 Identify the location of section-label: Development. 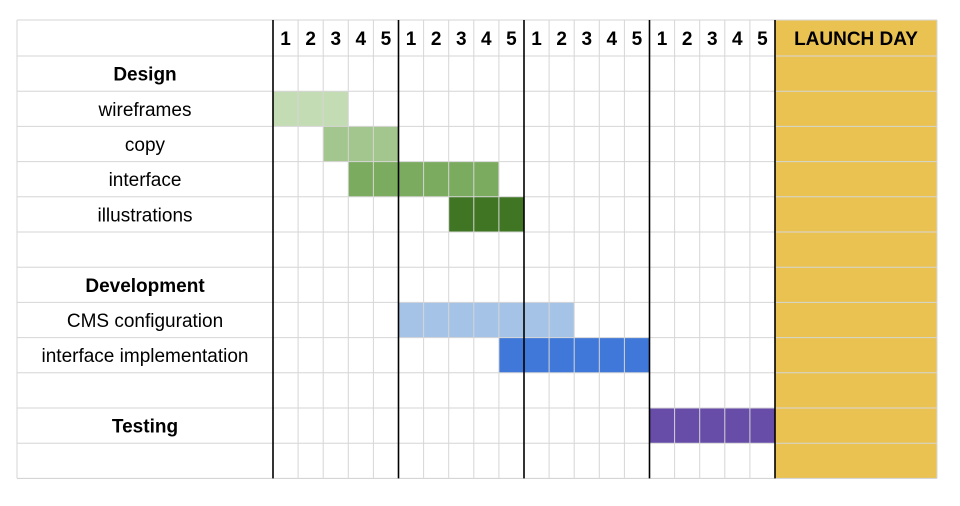
(145, 286).